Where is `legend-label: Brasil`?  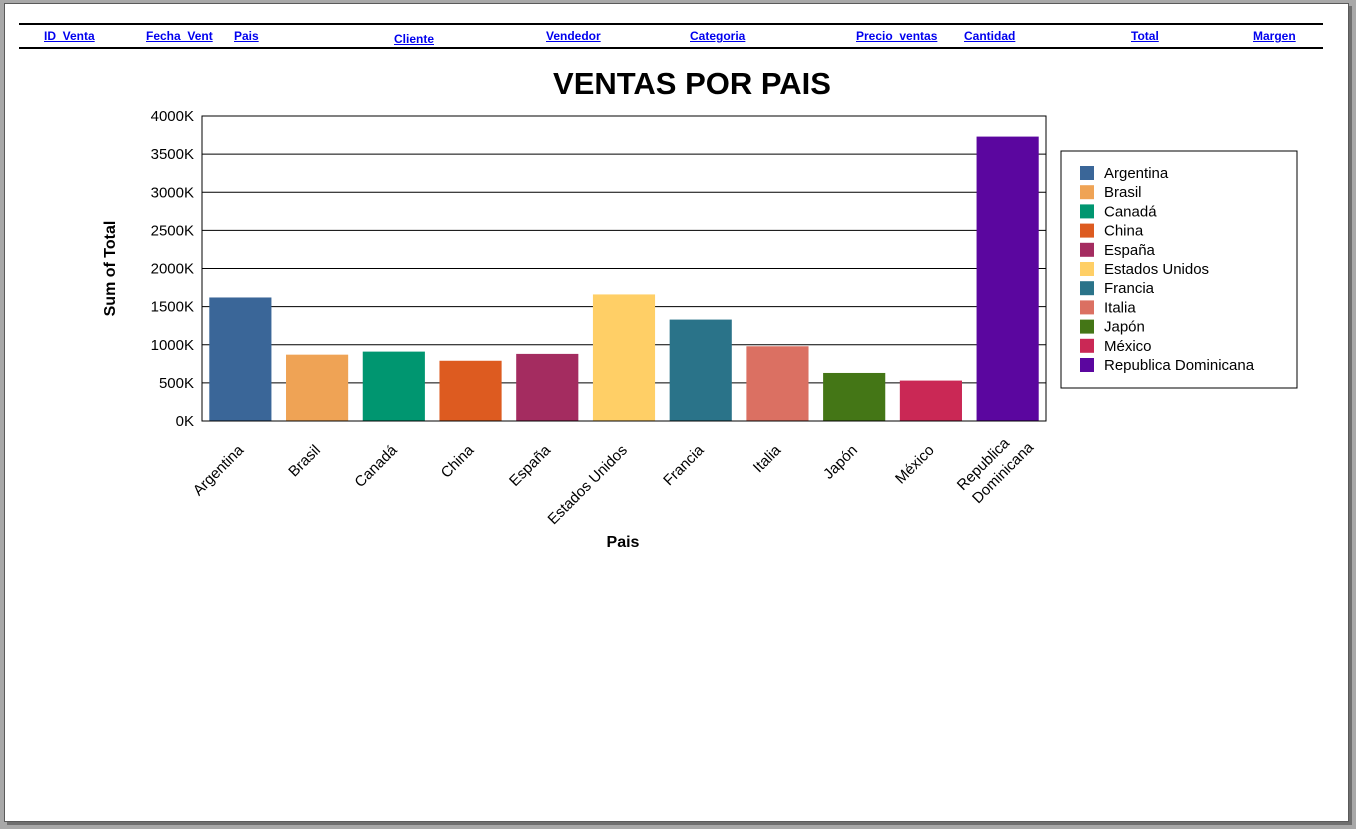
legend-label: Brasil is located at coordinates (1123, 192).